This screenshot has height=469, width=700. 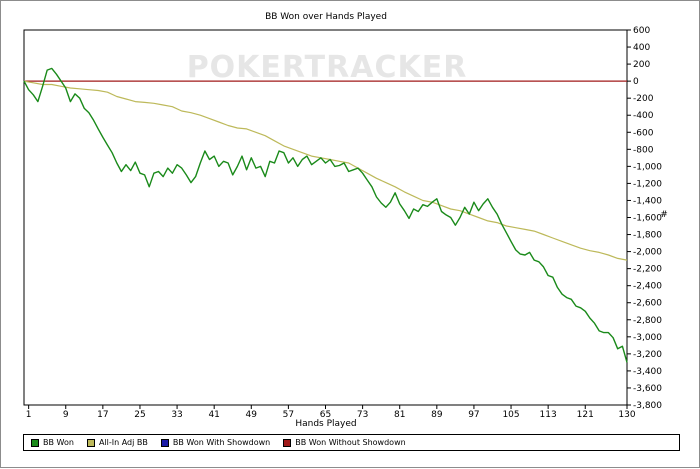 What do you see at coordinates (641, 48) in the screenshot?
I see `y-tick-label: 400` at bounding box center [641, 48].